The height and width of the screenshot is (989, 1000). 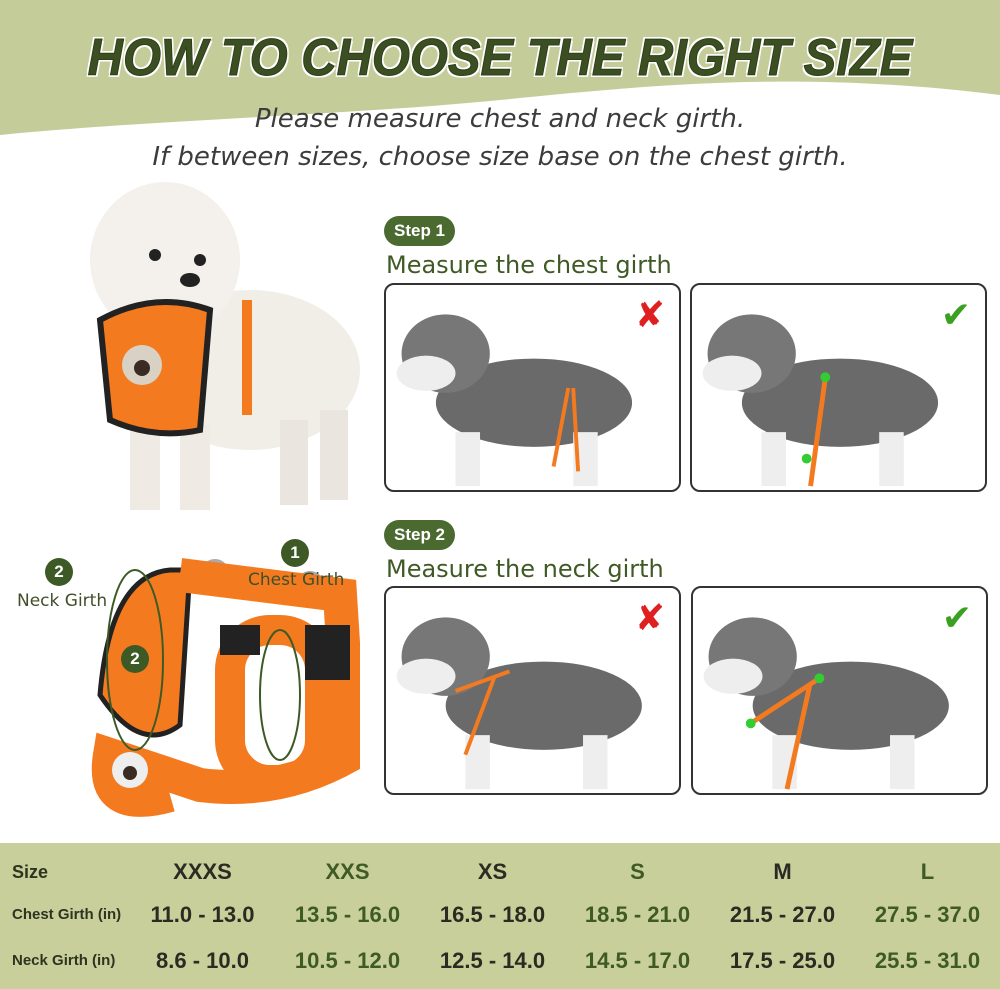 What do you see at coordinates (637, 960) in the screenshot?
I see `neck-cell: 14.5 - 17.0` at bounding box center [637, 960].